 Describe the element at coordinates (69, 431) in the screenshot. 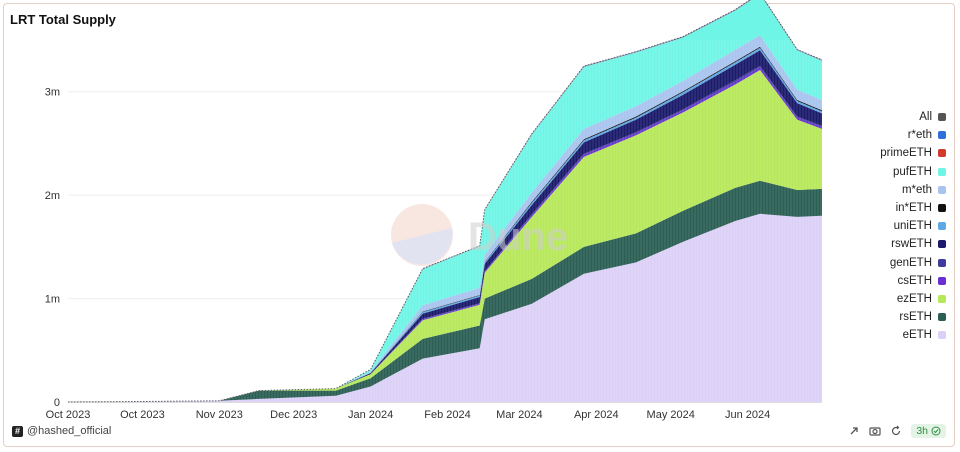

I see `author-handle: @hashed_official` at that location.